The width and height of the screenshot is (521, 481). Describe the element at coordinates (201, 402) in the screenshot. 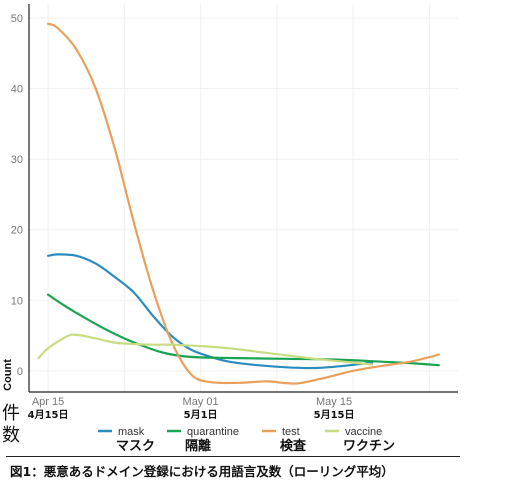

I see `x-tick-label: May 01` at that location.